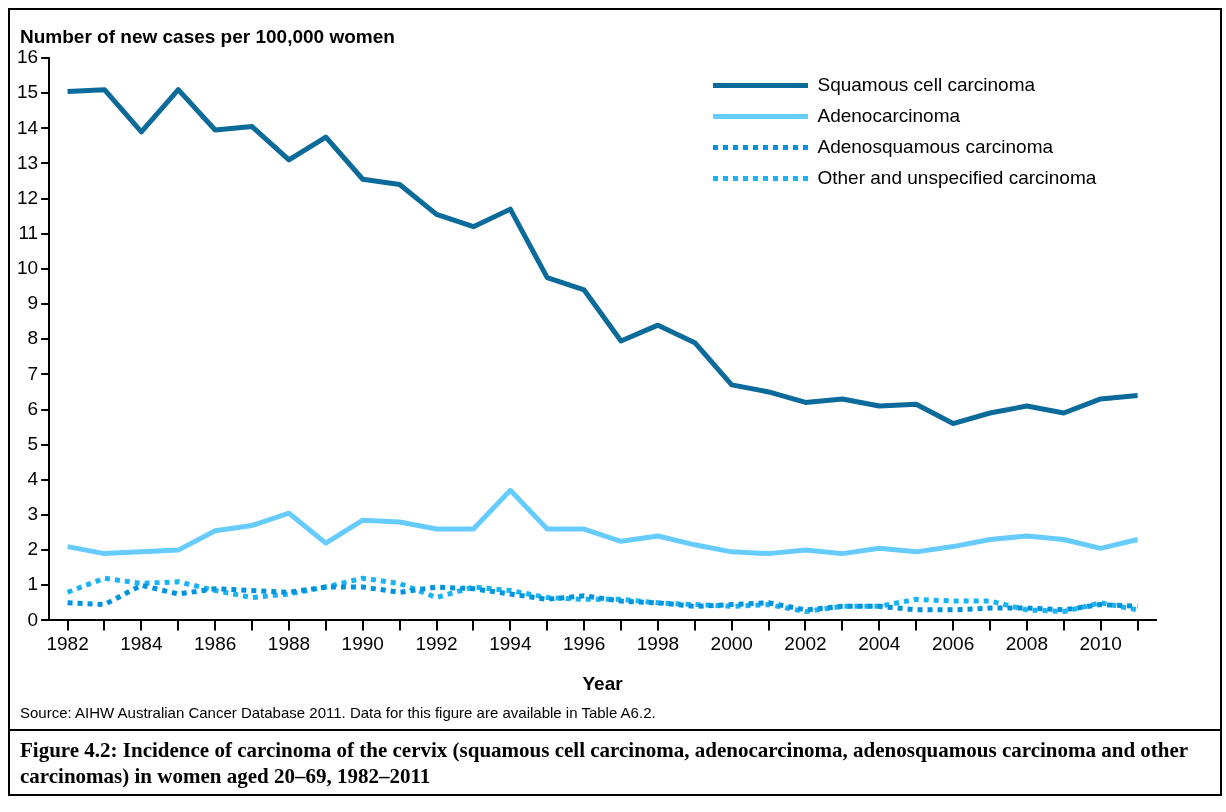 The image size is (1226, 812). Describe the element at coordinates (33, 479) in the screenshot. I see `y-tick-label: 4` at that location.